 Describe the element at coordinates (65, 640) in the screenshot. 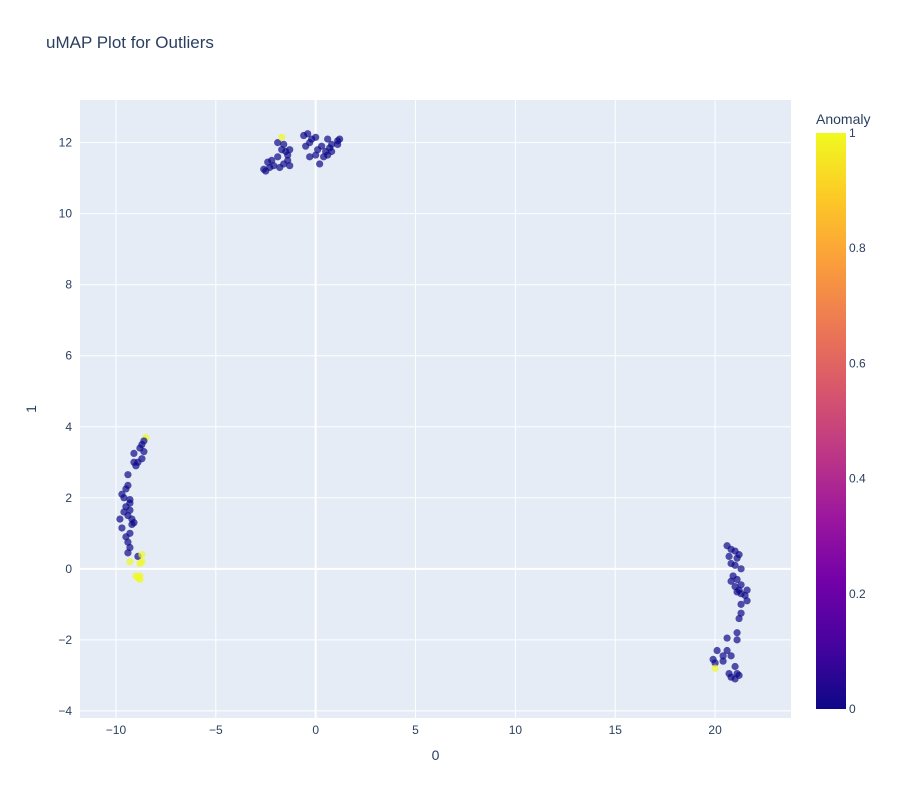

I see `y-tick-label: −2` at that location.